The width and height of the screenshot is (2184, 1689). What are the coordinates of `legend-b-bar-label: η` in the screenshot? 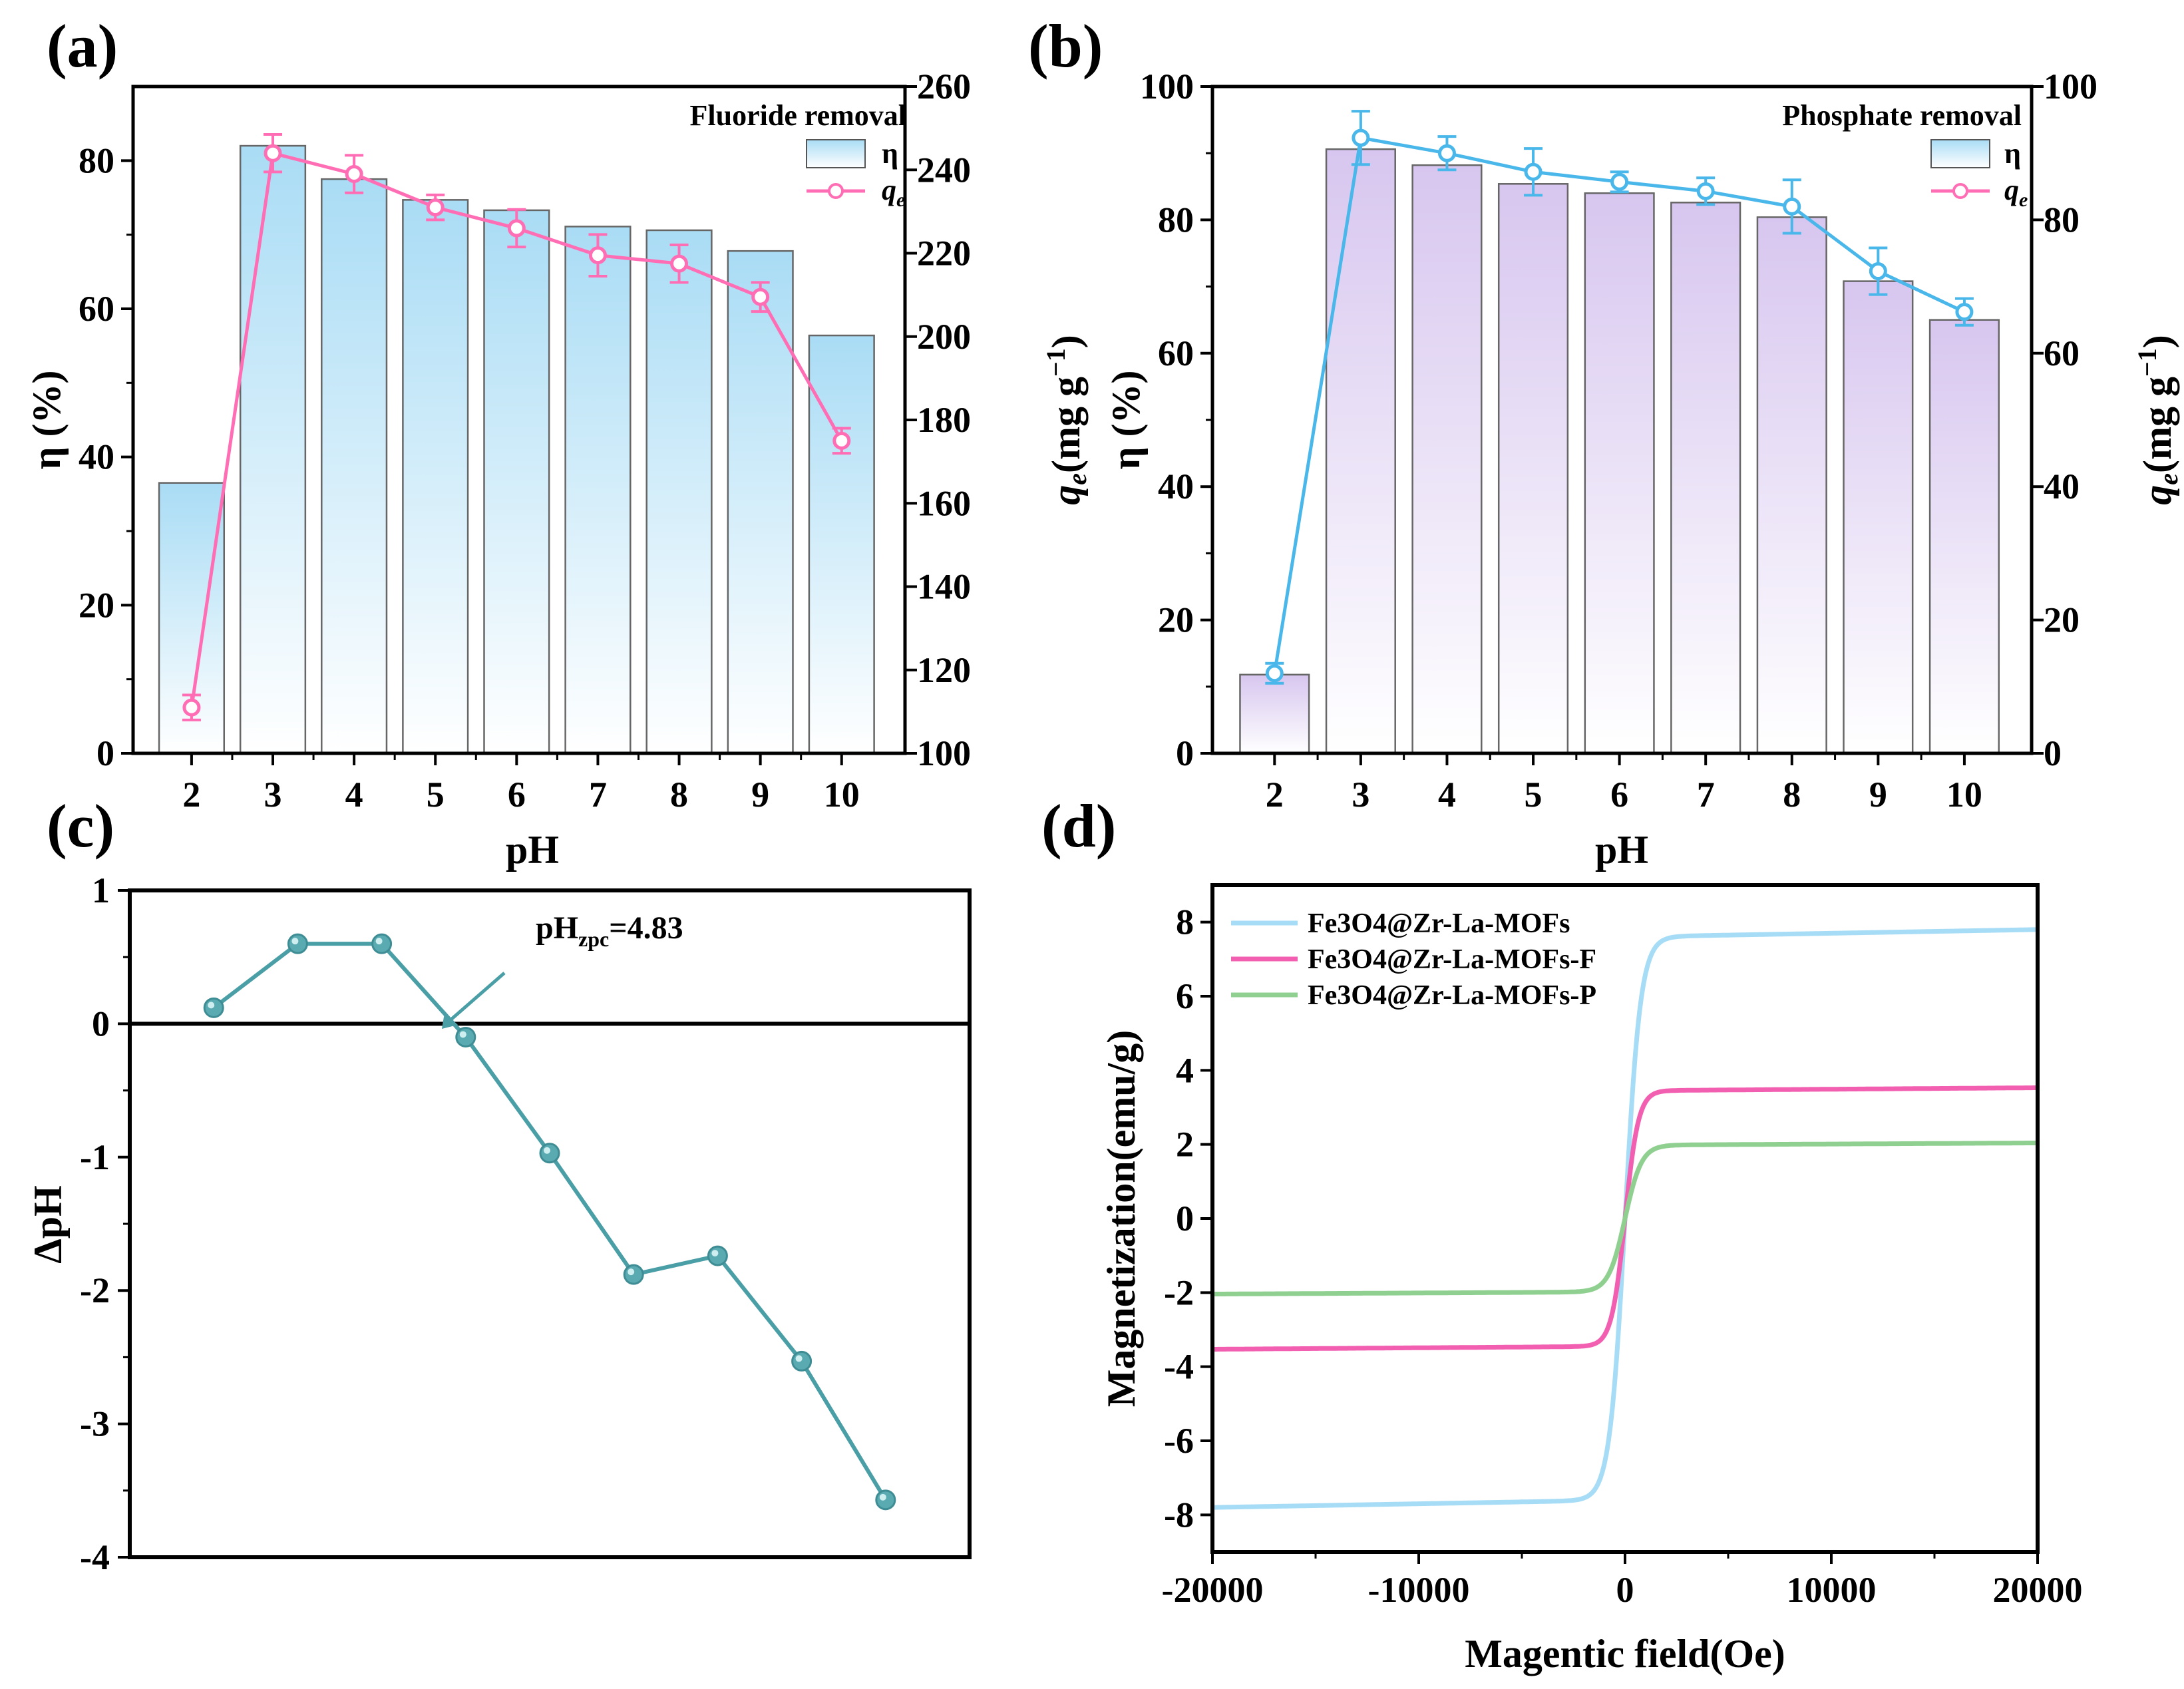 It's located at (2013, 153).